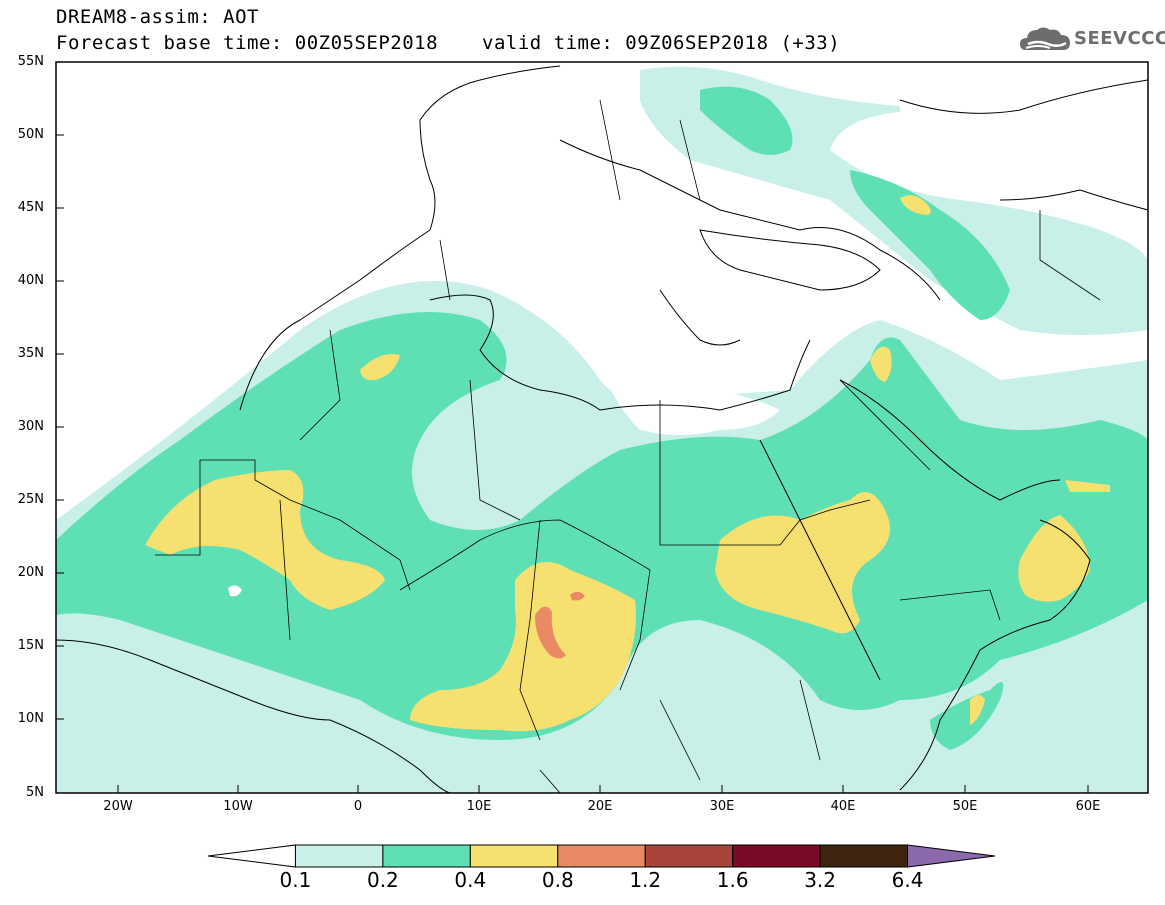 The image size is (1165, 905). I want to click on forecast-base-time: Forecast base time: 00Z05SEP2018, so click(247, 43).